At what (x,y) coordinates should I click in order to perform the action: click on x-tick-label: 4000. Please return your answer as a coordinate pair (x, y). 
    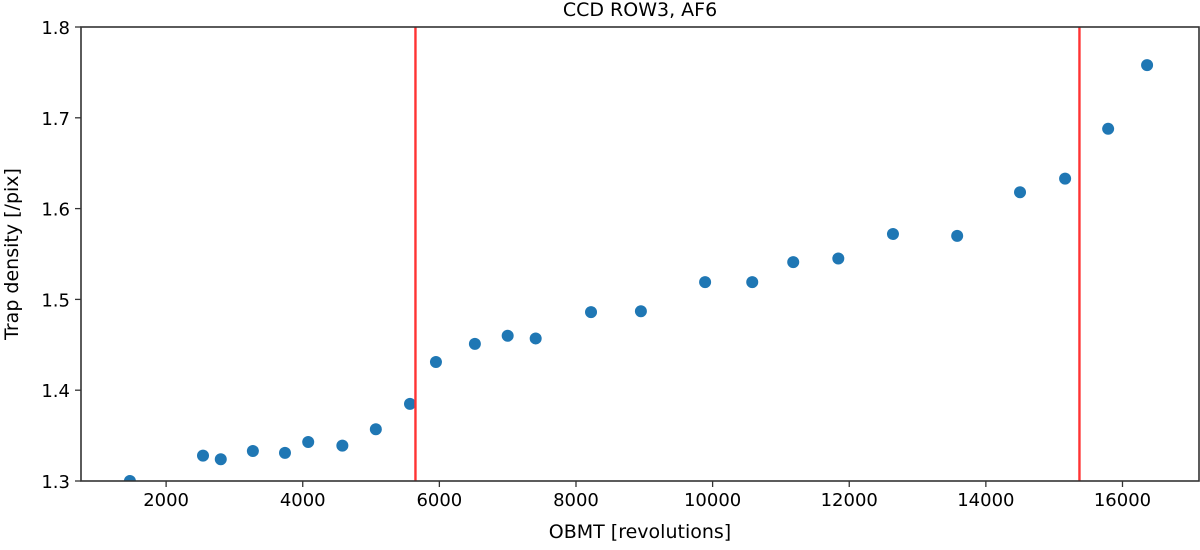
    Looking at the image, I should click on (303, 500).